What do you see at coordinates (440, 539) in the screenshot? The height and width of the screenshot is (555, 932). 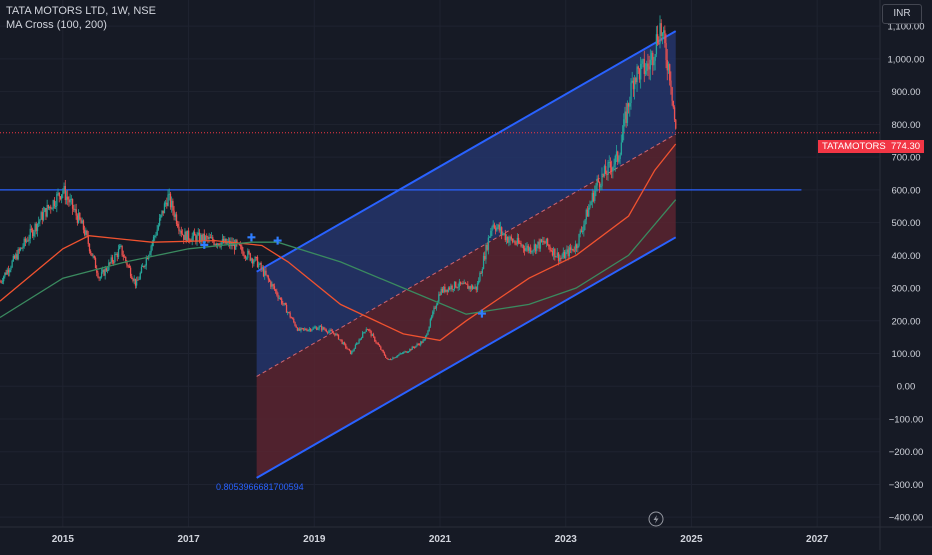 I see `x-tick-label: 2021` at bounding box center [440, 539].